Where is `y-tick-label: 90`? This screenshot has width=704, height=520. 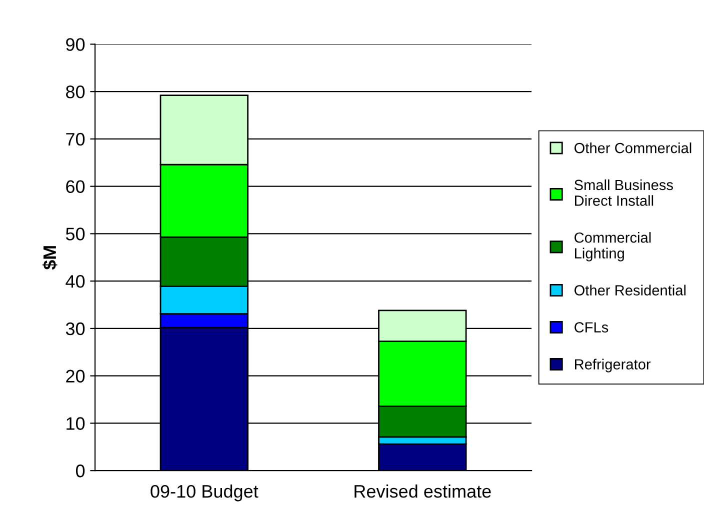 y-tick-label: 90 is located at coordinates (75, 44).